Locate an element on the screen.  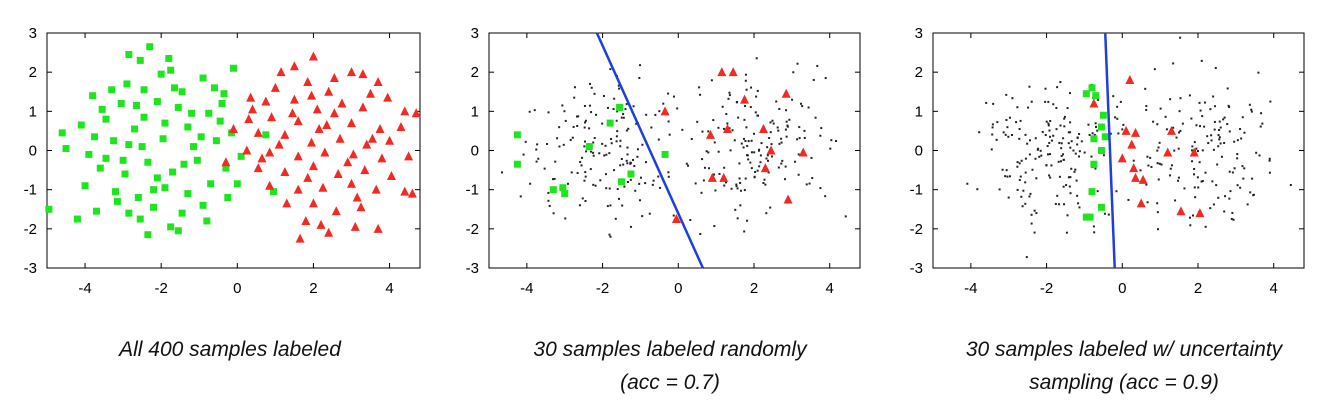
x-tick-label: -2 is located at coordinates (161, 288).